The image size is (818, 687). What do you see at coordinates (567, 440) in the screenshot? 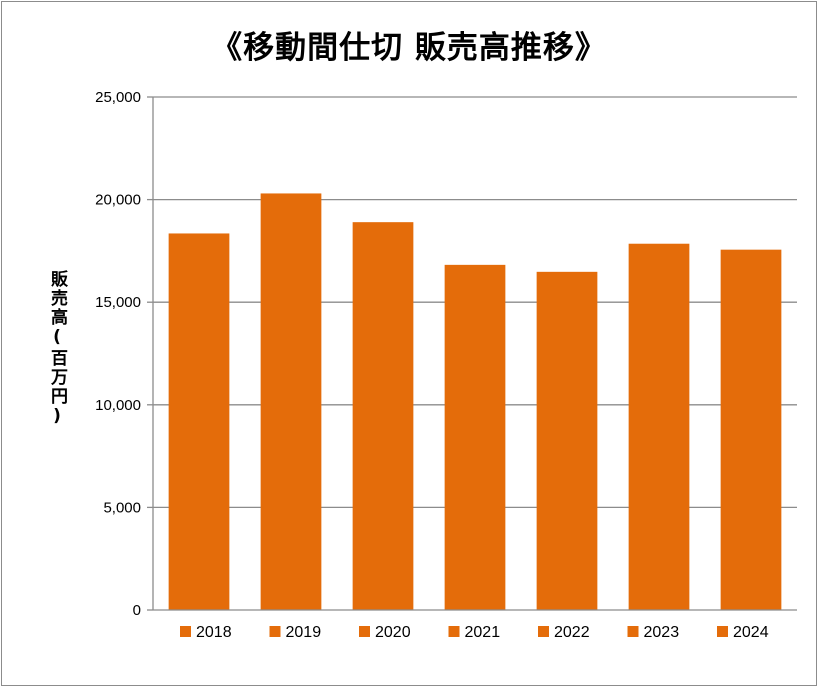
I see `bar-2022` at bounding box center [567, 440].